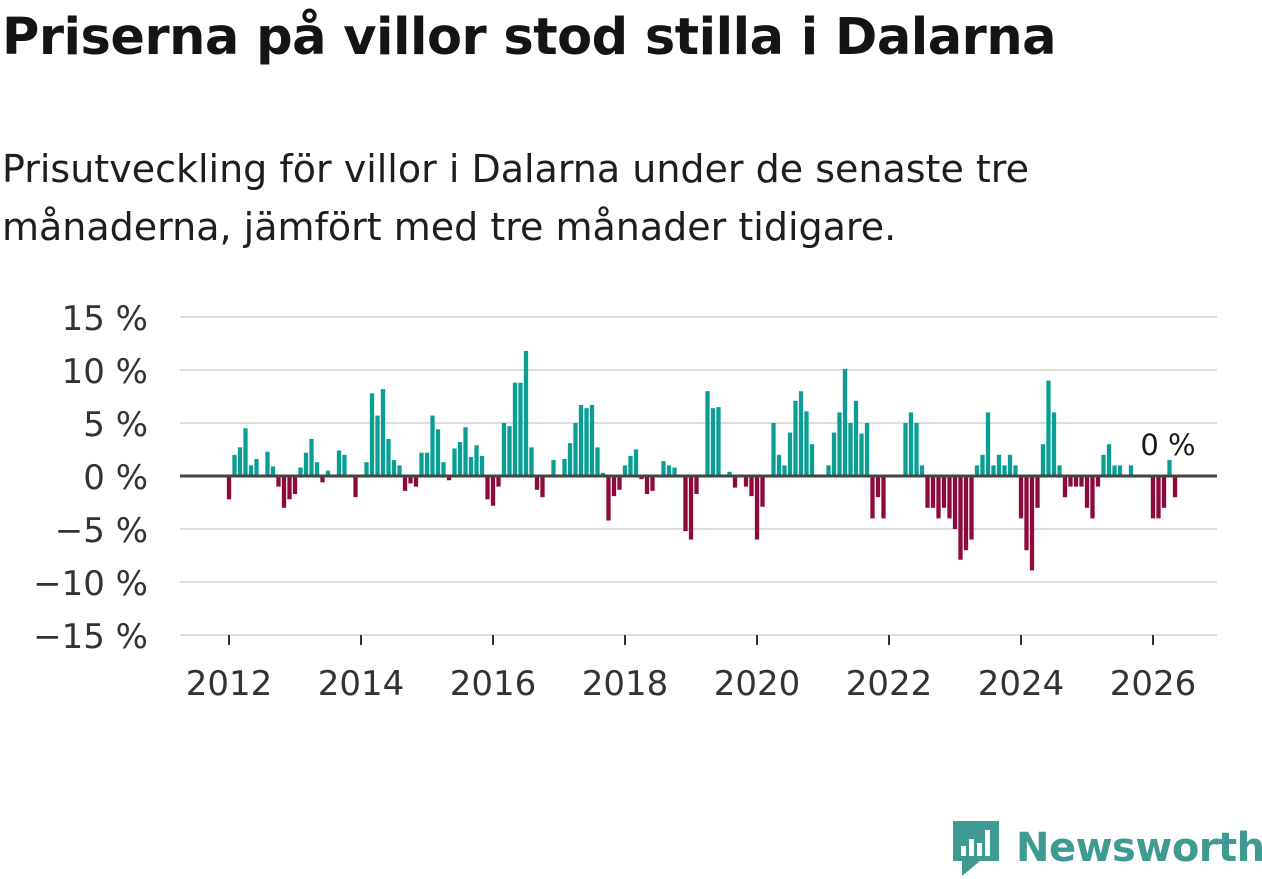 This screenshot has height=879, width=1262. I want to click on x-tick-label: 2022, so click(889, 684).